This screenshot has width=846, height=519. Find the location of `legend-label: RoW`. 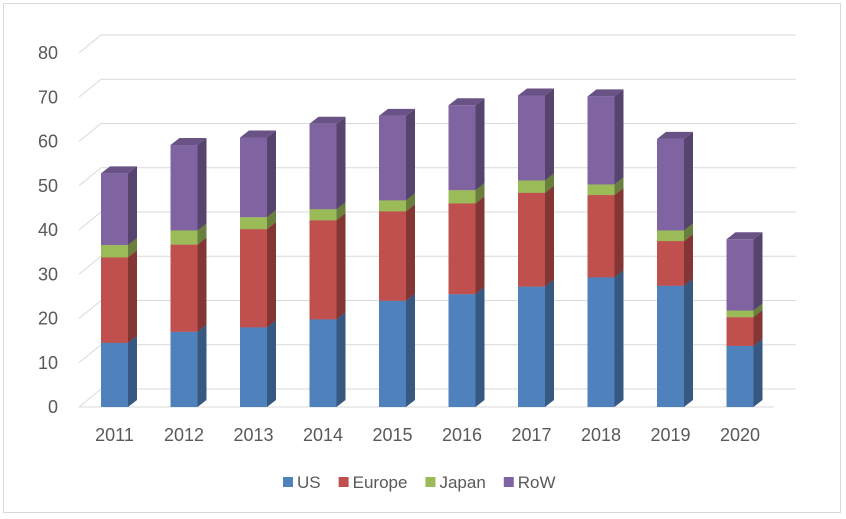

legend-label: RoW is located at coordinates (537, 482).